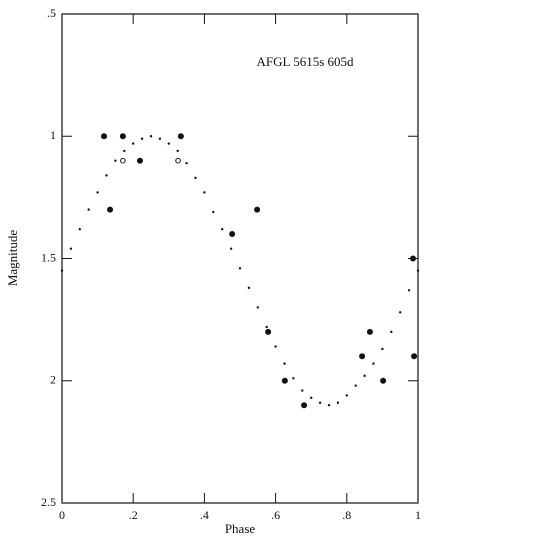 The image size is (560, 544). I want to click on y-tick-label: .5, so click(51, 13).